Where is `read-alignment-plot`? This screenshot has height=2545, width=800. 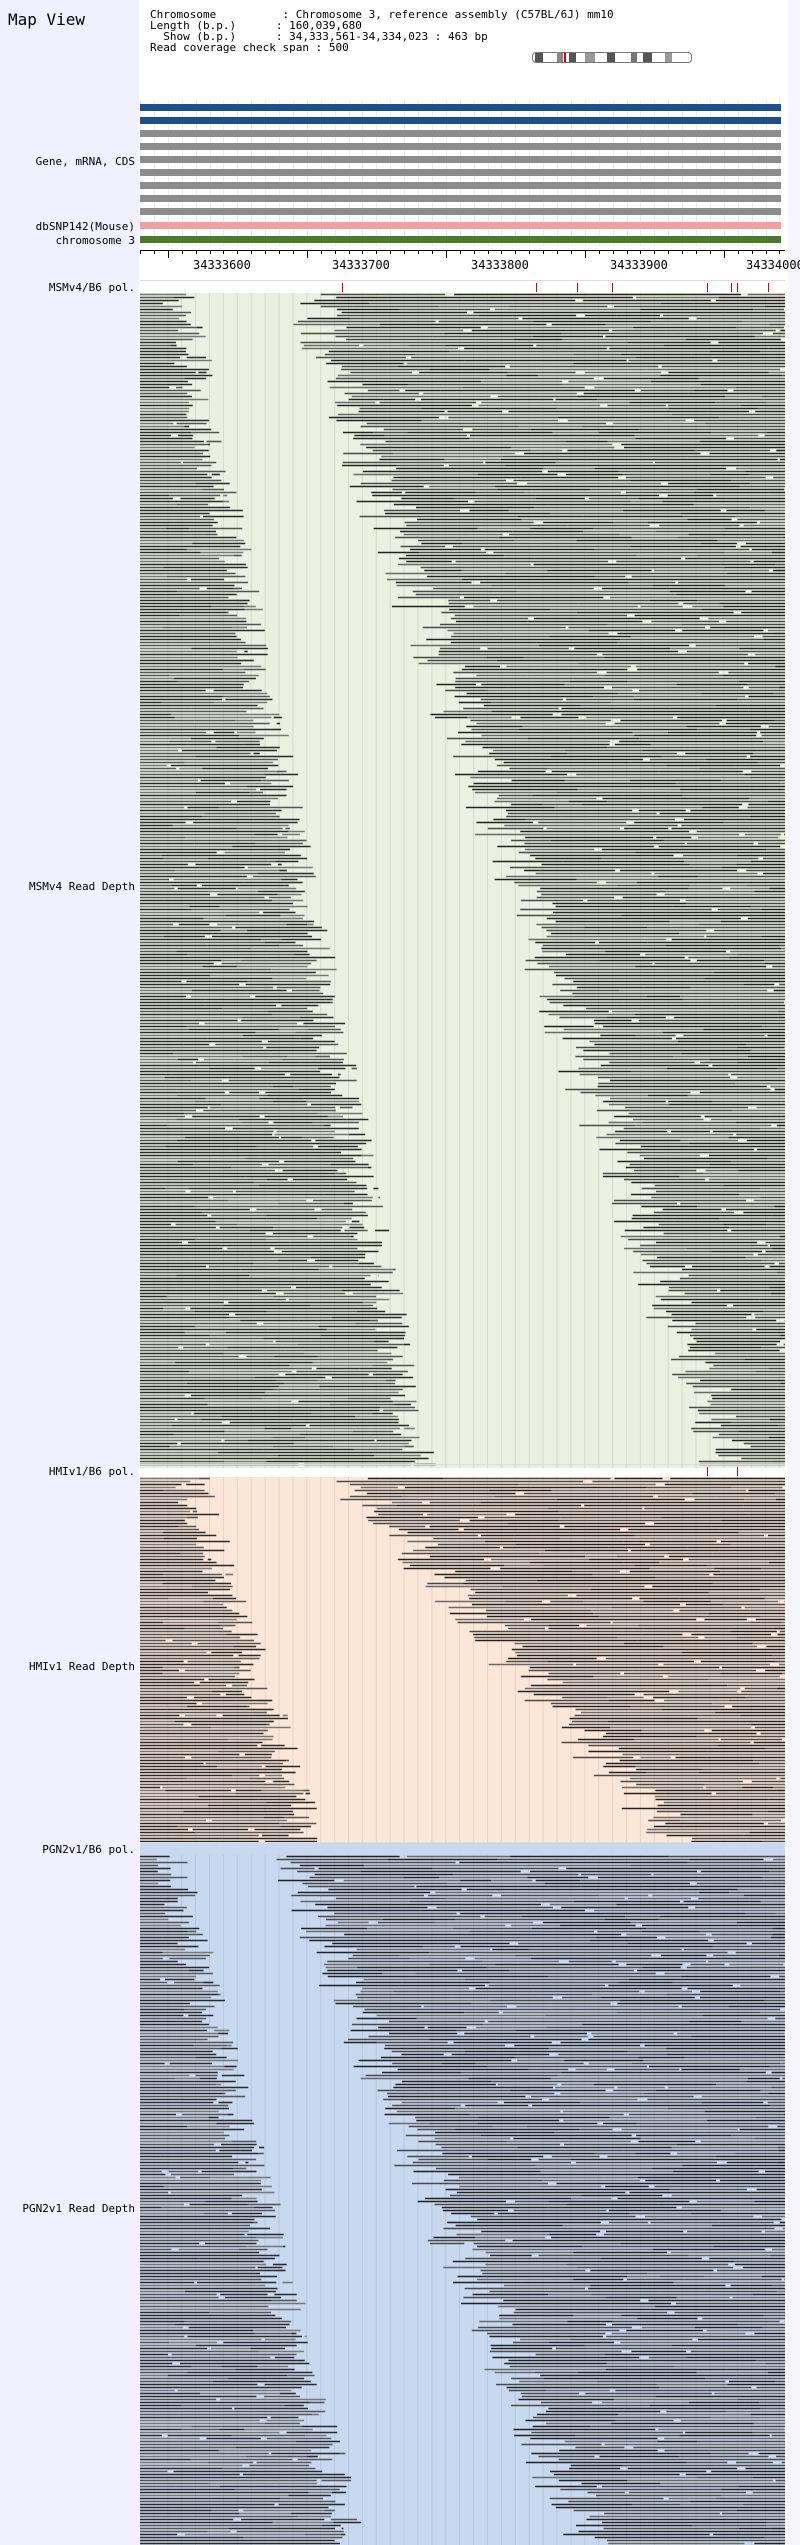 read-alignment-plot is located at coordinates (462, 1660).